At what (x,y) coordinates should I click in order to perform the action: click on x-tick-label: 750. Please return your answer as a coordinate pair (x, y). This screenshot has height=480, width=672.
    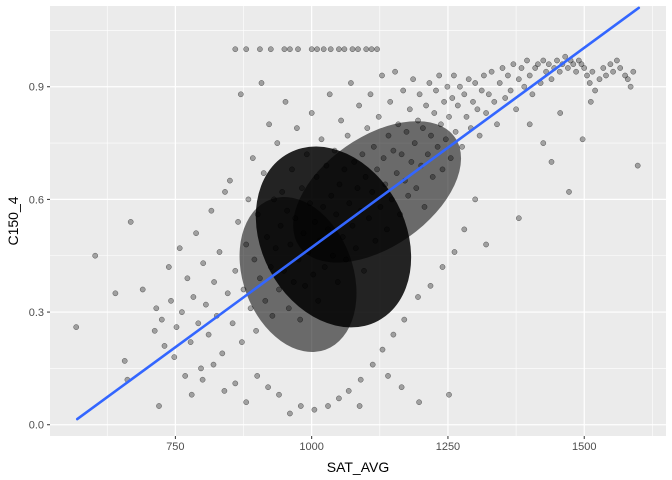
    Looking at the image, I should click on (175, 447).